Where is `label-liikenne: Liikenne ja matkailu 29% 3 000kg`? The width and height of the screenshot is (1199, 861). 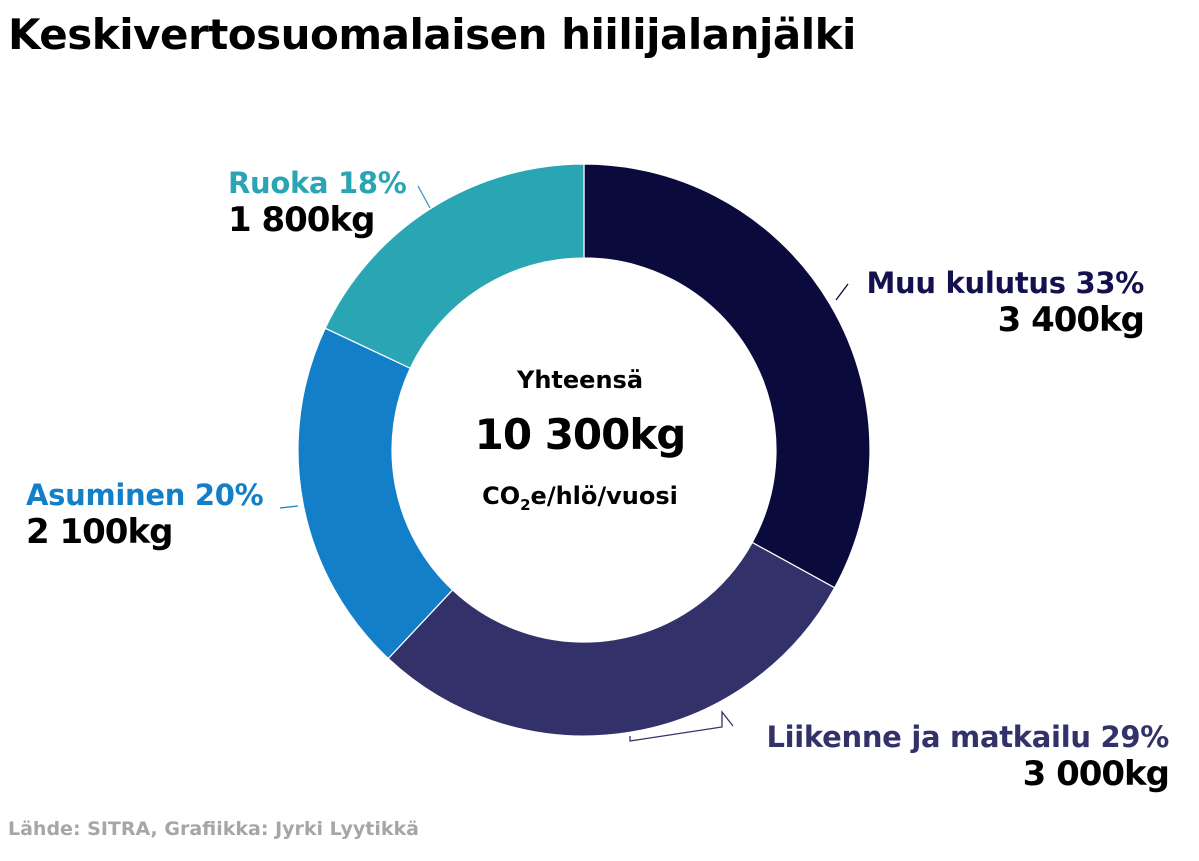
label-liikenne: Liikenne ja matkailu 29% 3 000kg is located at coordinates (968, 757).